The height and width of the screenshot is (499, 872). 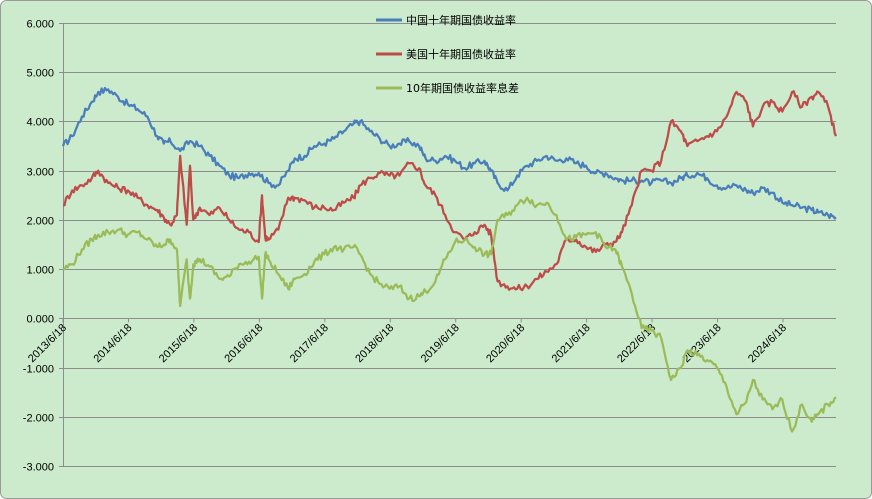 I want to click on legend-label: 美国十年期国债收益率, so click(x=461, y=54).